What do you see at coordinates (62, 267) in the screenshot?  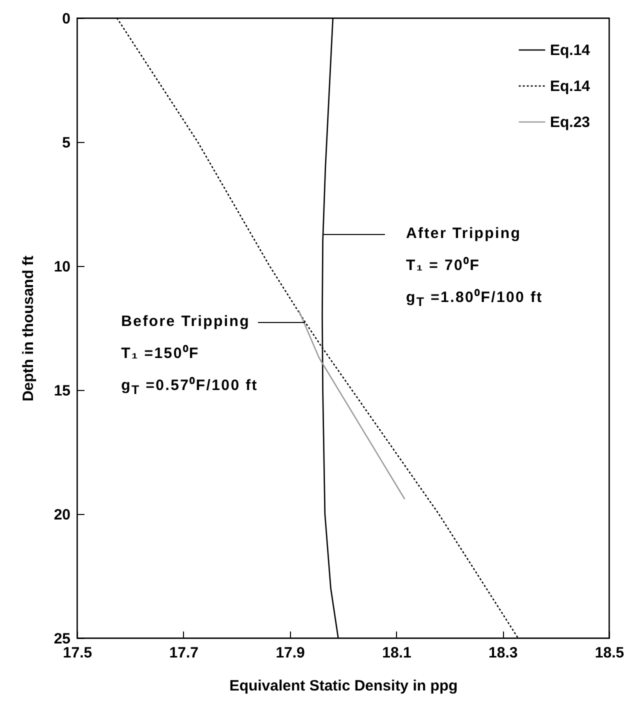 I see `y-tick-label: 10` at bounding box center [62, 267].